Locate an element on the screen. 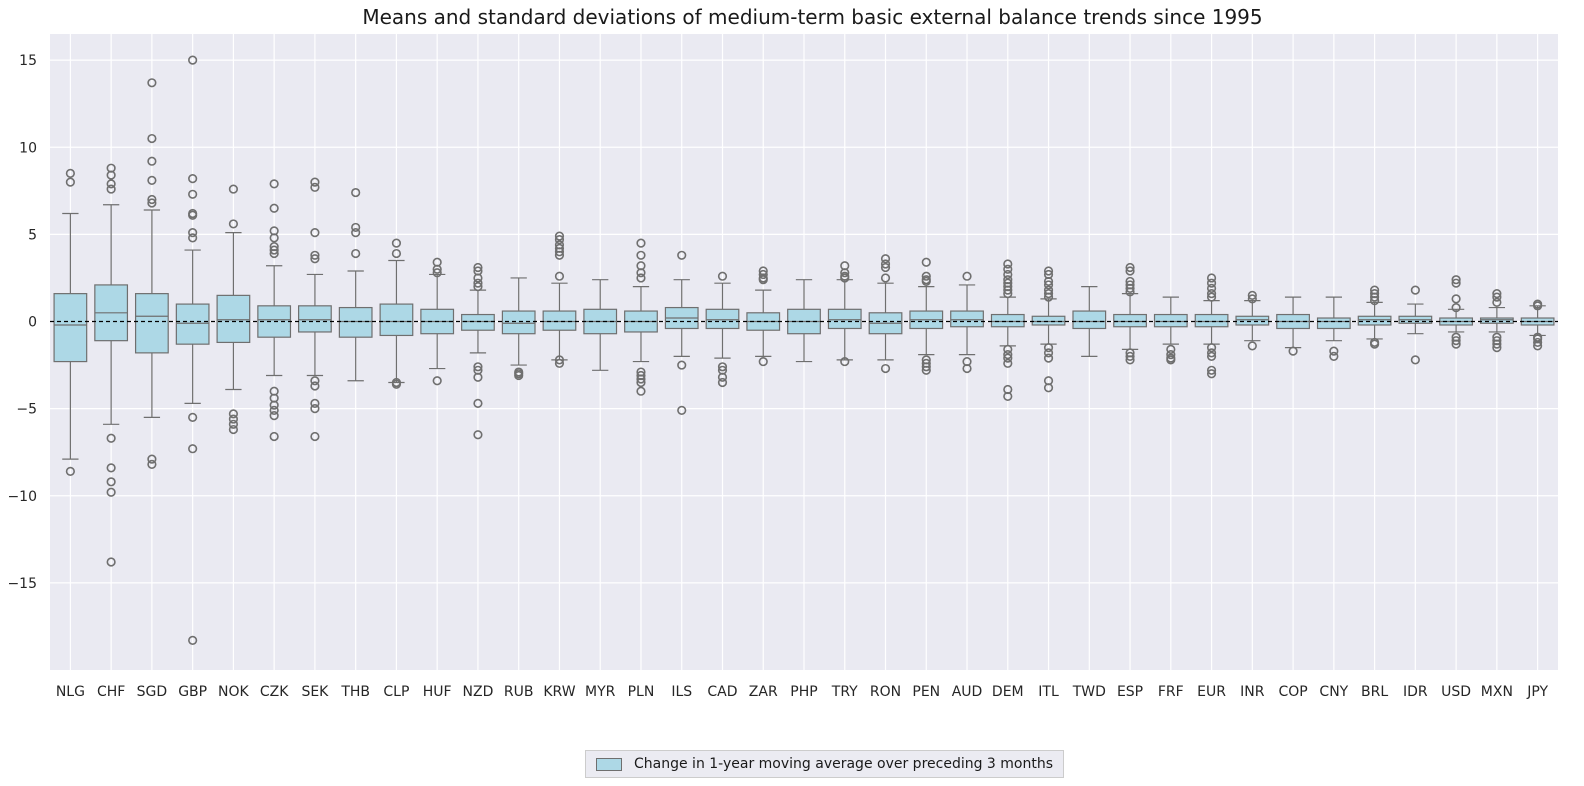  y-tick-label: 0 is located at coordinates (32, 323).